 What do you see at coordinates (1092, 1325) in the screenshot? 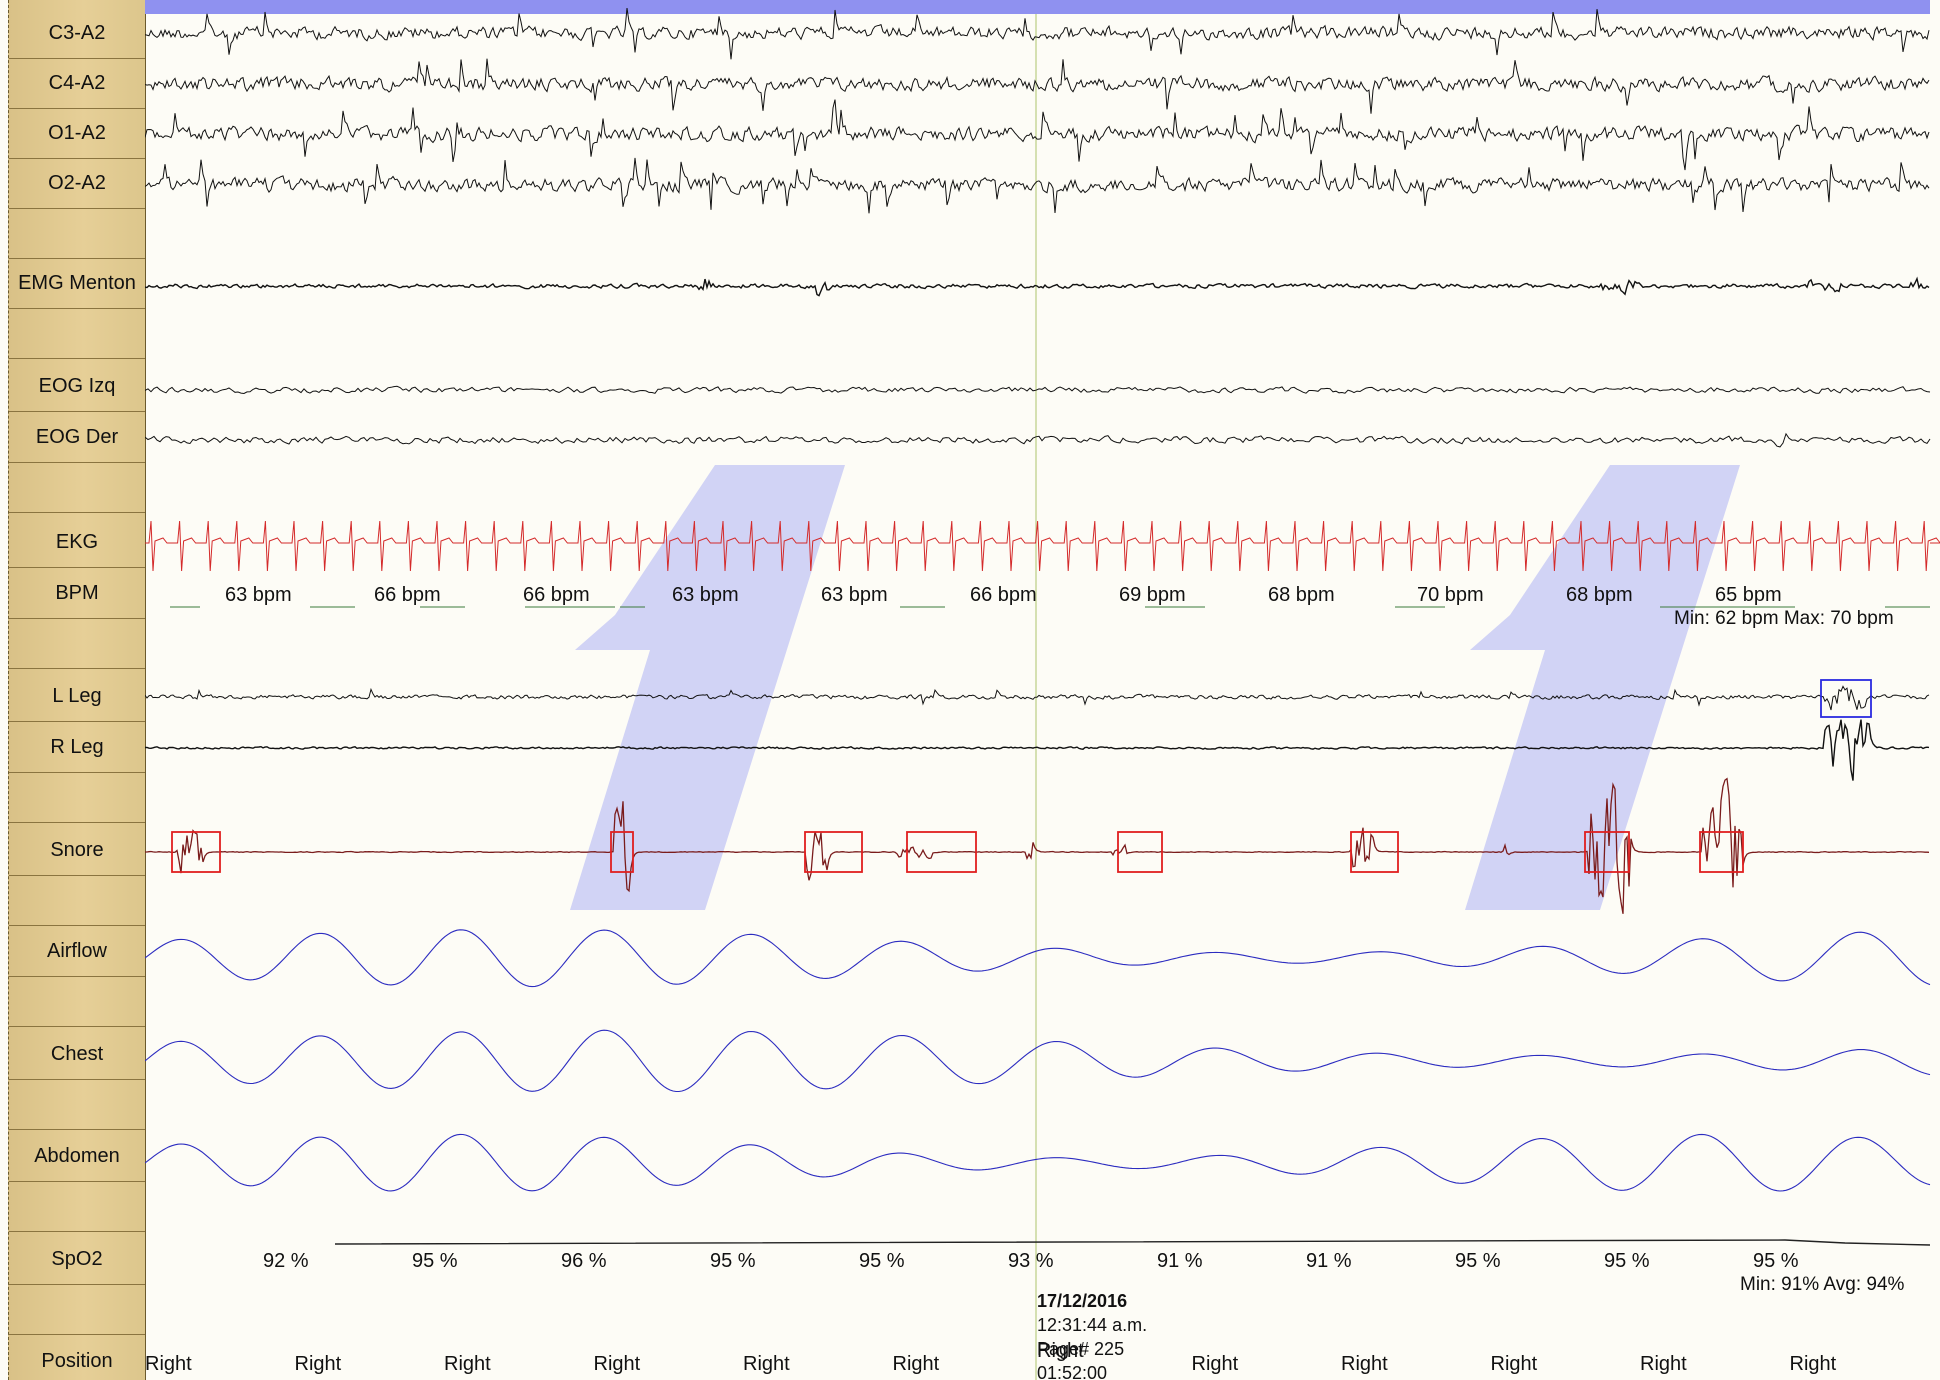
I see `stamp-time: 12:31:44 a.m.` at bounding box center [1092, 1325].